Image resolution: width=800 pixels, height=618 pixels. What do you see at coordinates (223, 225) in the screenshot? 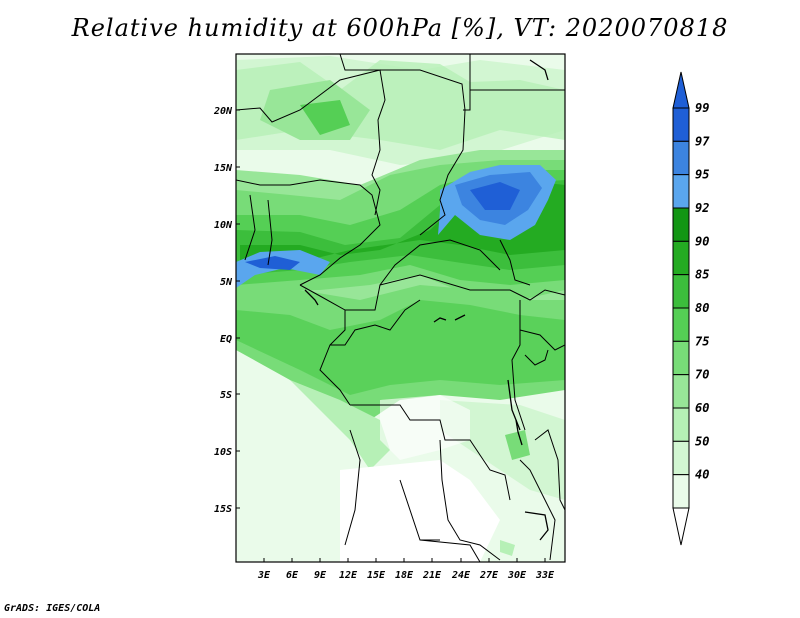
I see `lat-label: 10N` at bounding box center [223, 225].